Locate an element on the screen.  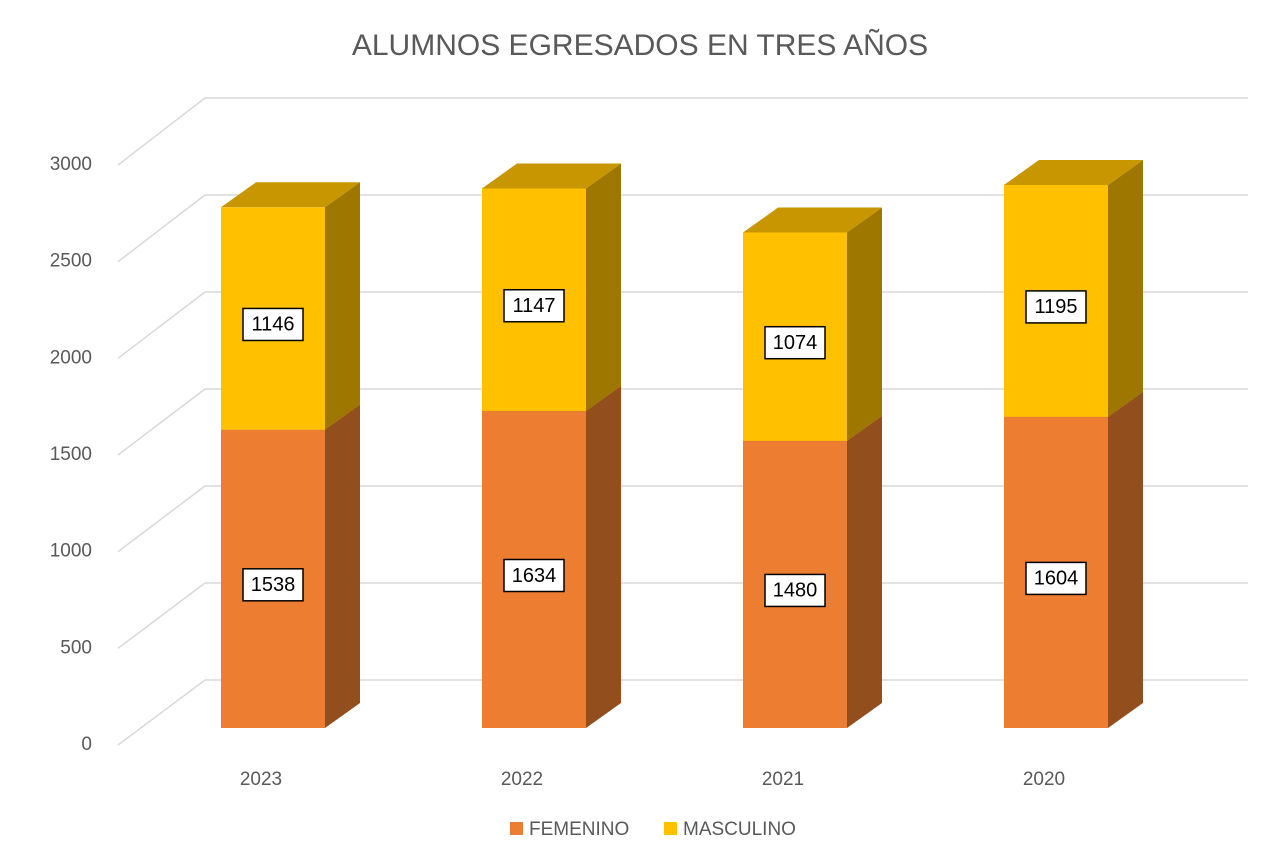
value-label: 1147 is located at coordinates (533, 306).